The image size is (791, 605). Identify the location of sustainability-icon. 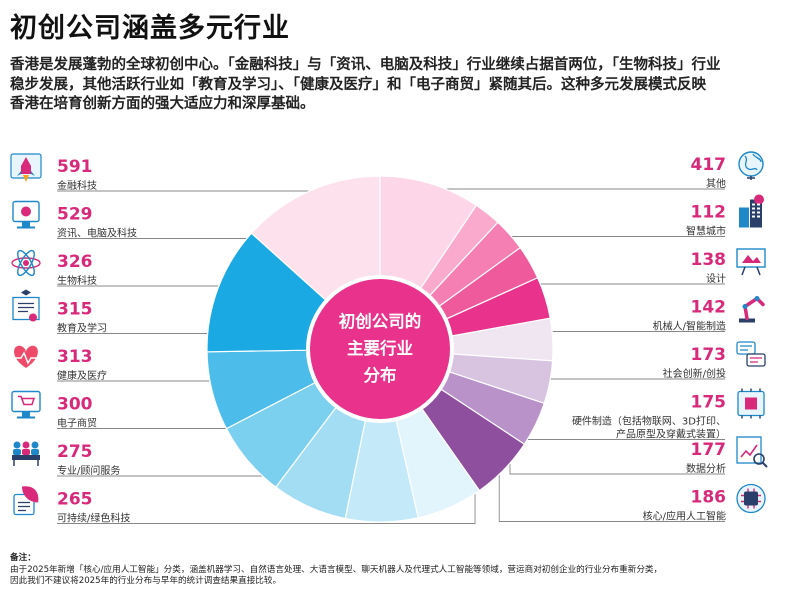
(26, 501).